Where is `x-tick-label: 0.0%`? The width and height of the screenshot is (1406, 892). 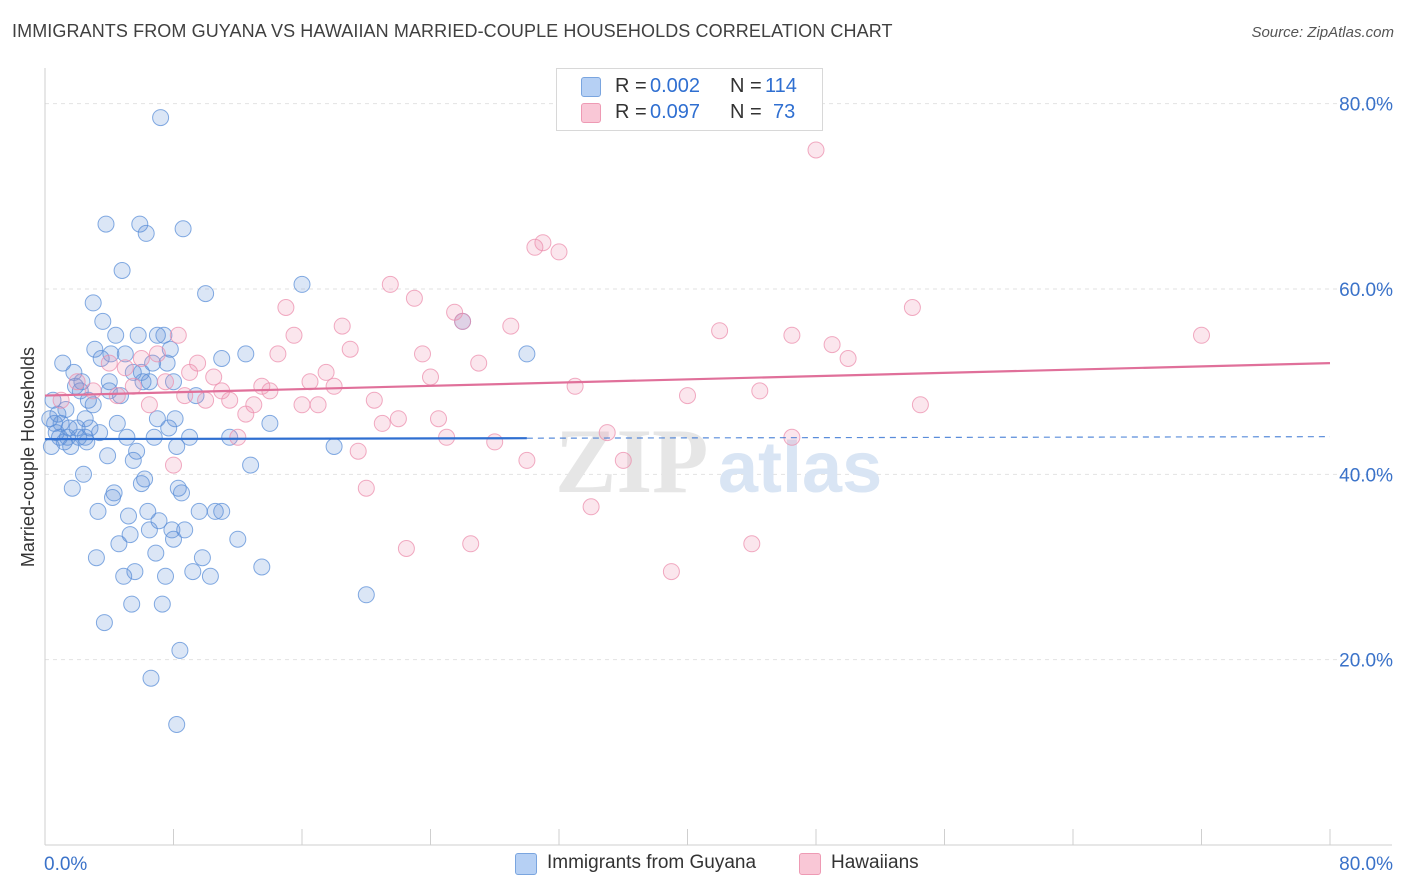 x-tick-label: 0.0% is located at coordinates (65, 864).